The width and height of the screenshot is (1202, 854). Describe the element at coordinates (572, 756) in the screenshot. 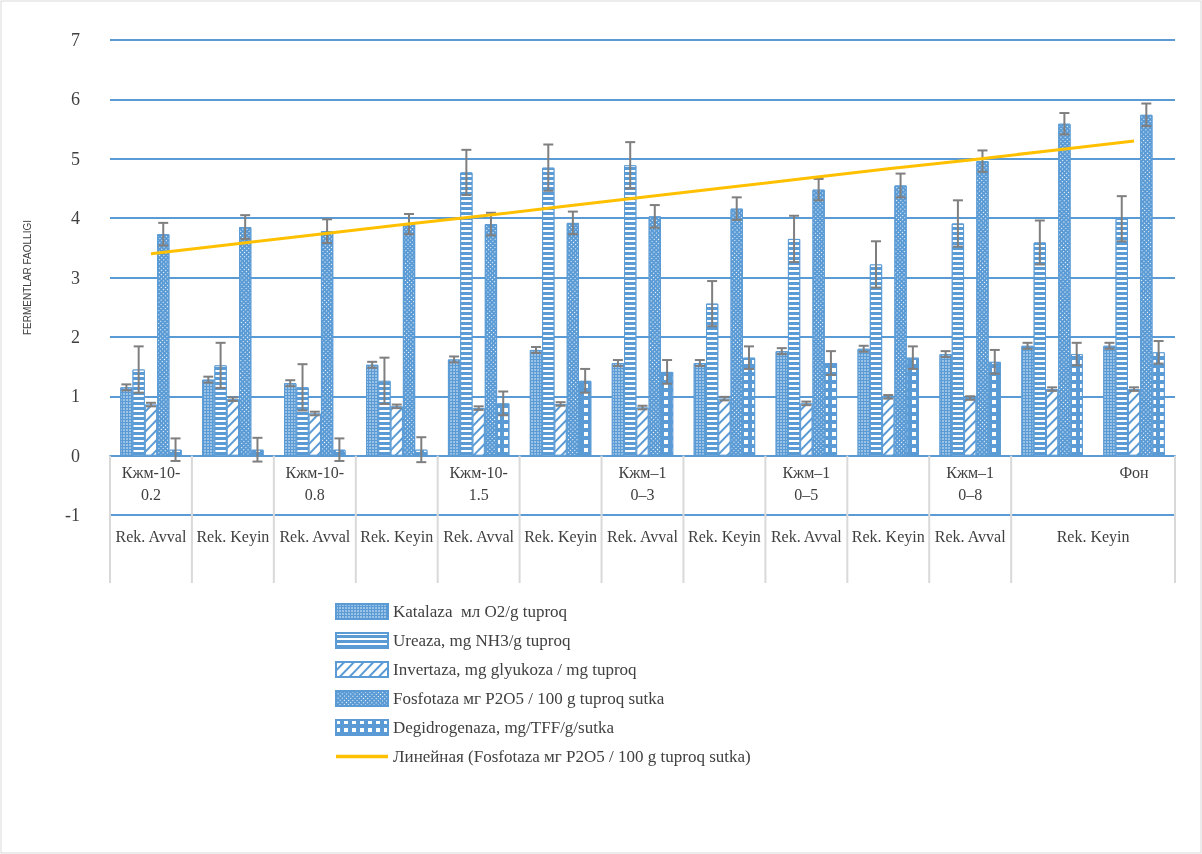

I see `legend-label: Линейная (Fosfotaza мг P2O5 / 100 g tuproq sutka)` at that location.